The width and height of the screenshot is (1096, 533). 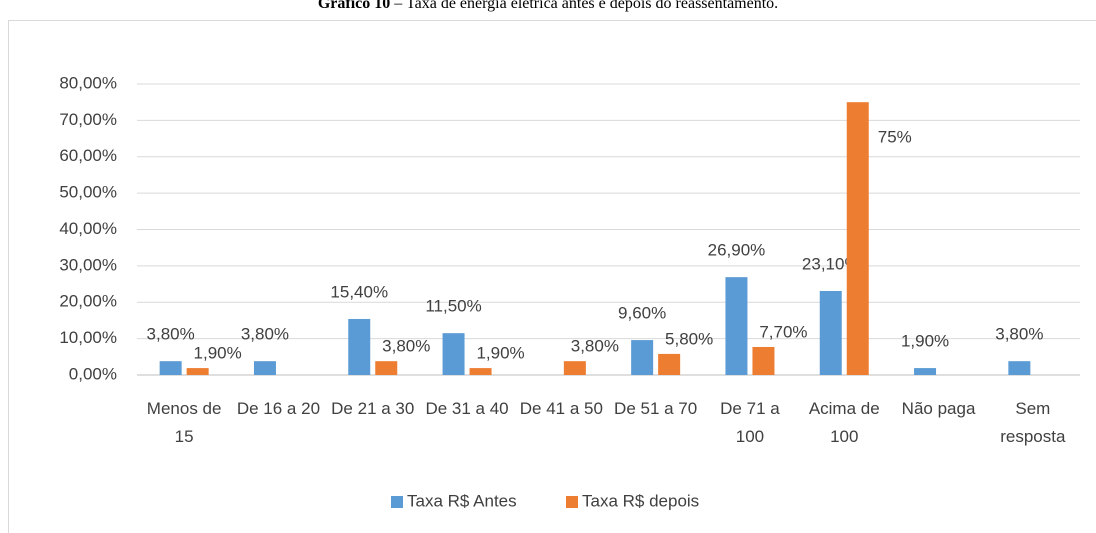 What do you see at coordinates (640, 500) in the screenshot?
I see `legend-label: Taxa R$ depois` at bounding box center [640, 500].